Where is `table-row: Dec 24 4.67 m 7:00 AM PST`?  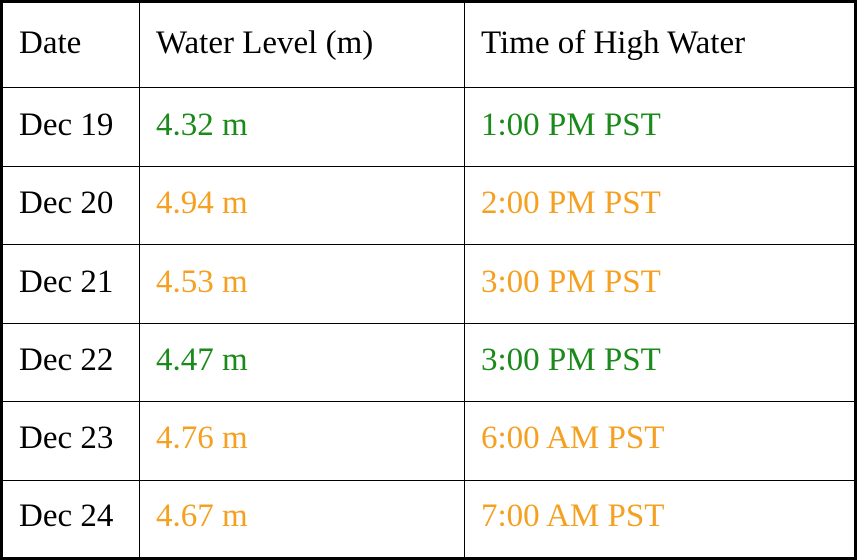 table-row: Dec 24 4.67 m 7:00 AM PST is located at coordinates (428, 519).